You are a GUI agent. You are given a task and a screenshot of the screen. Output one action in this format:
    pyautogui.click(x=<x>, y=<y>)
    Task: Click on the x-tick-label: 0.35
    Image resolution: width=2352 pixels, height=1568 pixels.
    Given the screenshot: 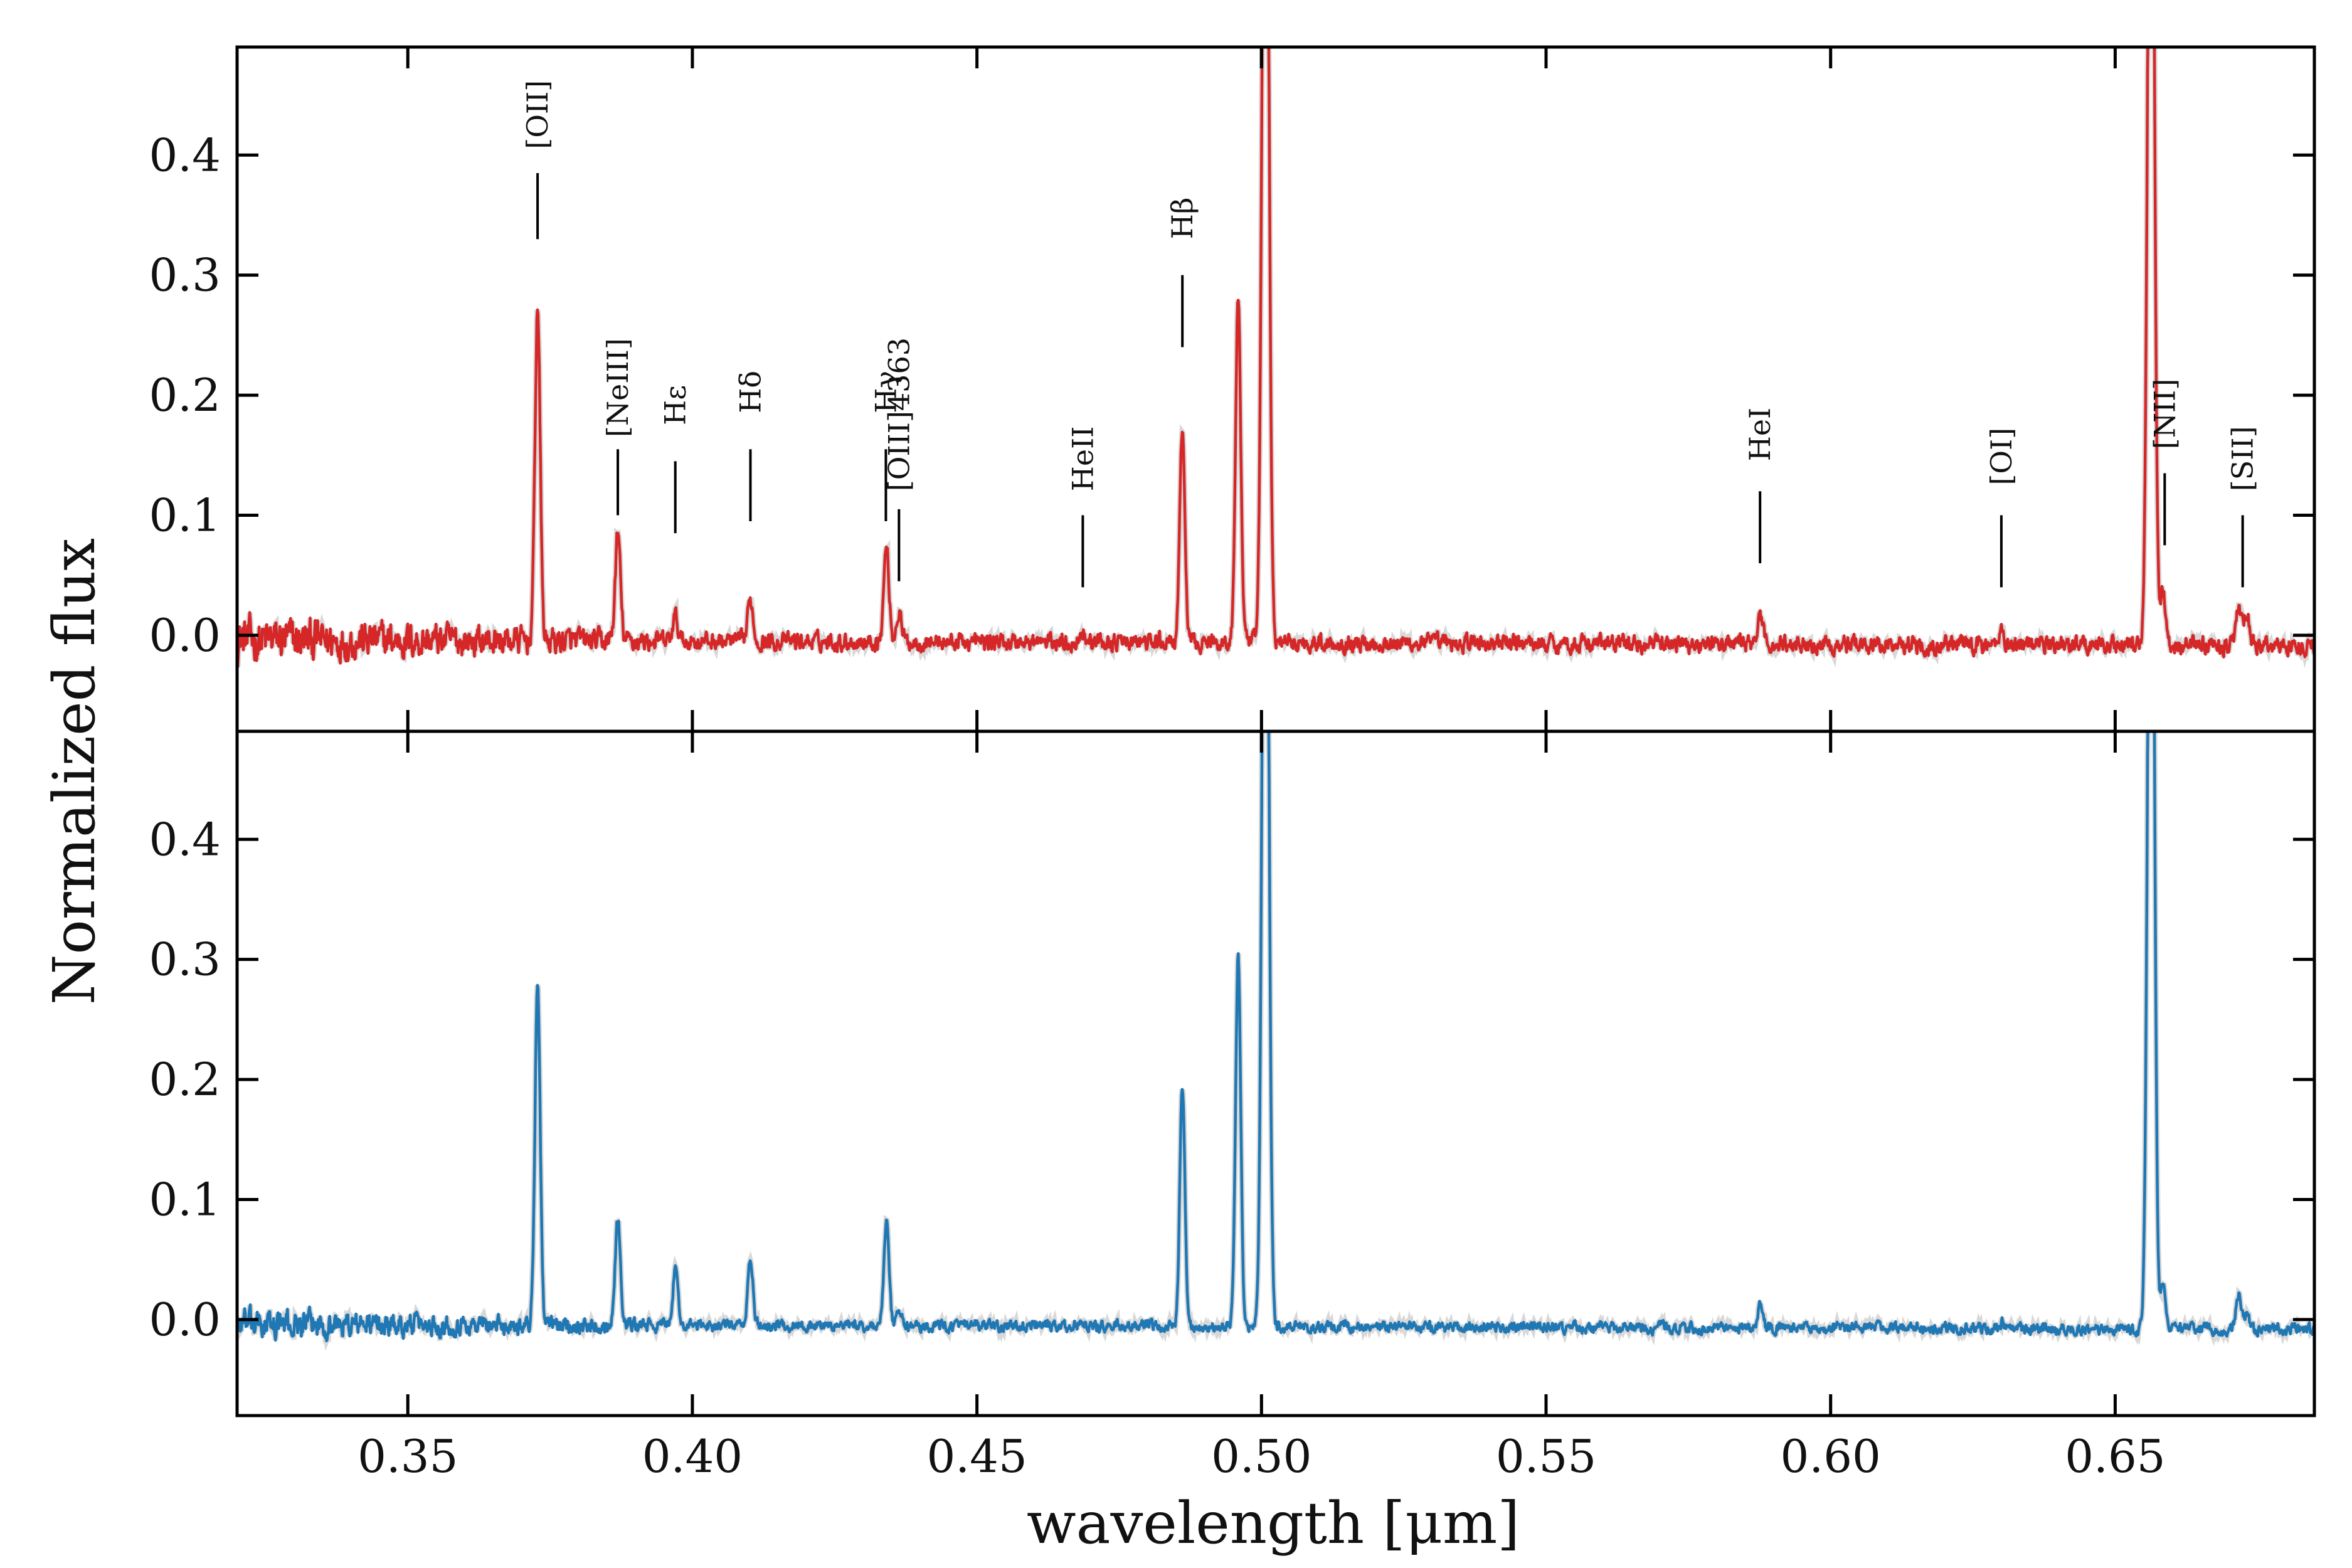 What is the action you would take?
    pyautogui.click(x=408, y=1456)
    